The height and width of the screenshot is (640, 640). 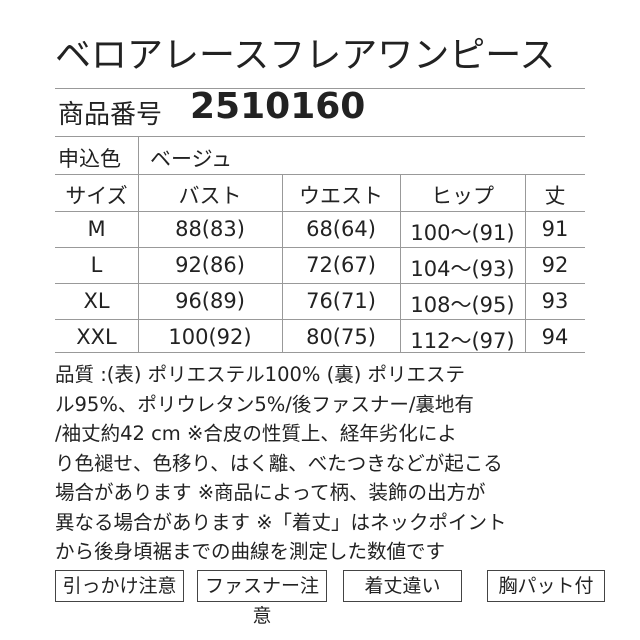 What do you see at coordinates (110, 115) in the screenshot?
I see `product-number-label: 商品番号` at bounding box center [110, 115].